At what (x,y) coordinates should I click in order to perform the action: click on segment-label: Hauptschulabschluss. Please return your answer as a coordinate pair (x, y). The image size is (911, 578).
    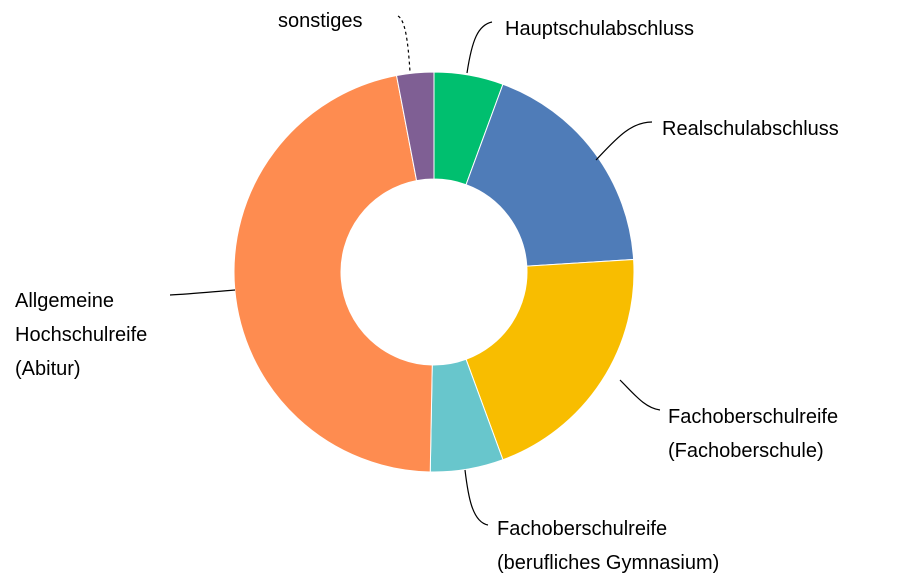
    Looking at the image, I should click on (599, 29).